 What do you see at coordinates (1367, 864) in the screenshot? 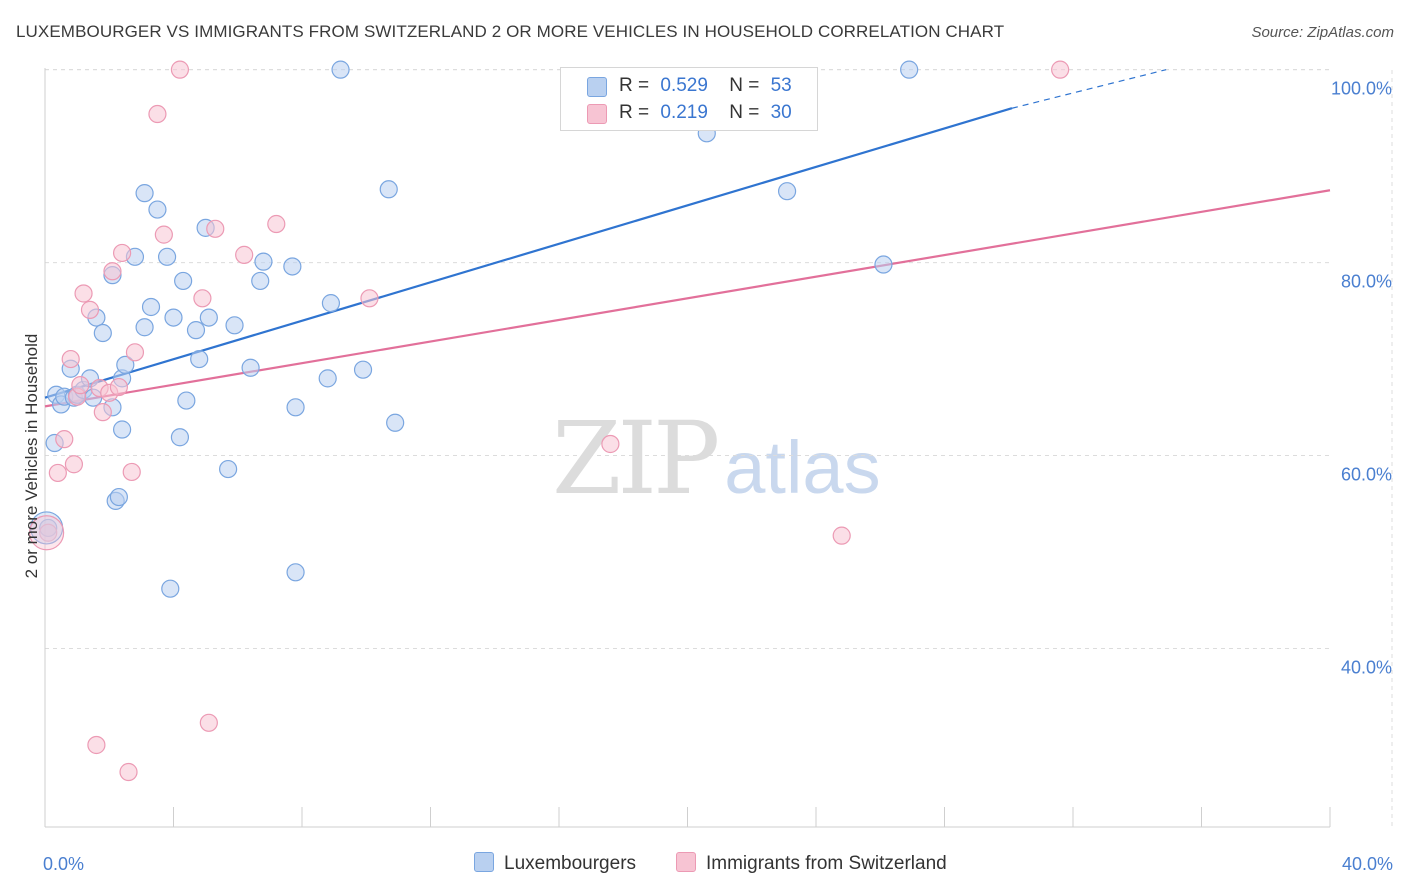
I see `x-tick-label: 40.0%` at bounding box center [1367, 864].